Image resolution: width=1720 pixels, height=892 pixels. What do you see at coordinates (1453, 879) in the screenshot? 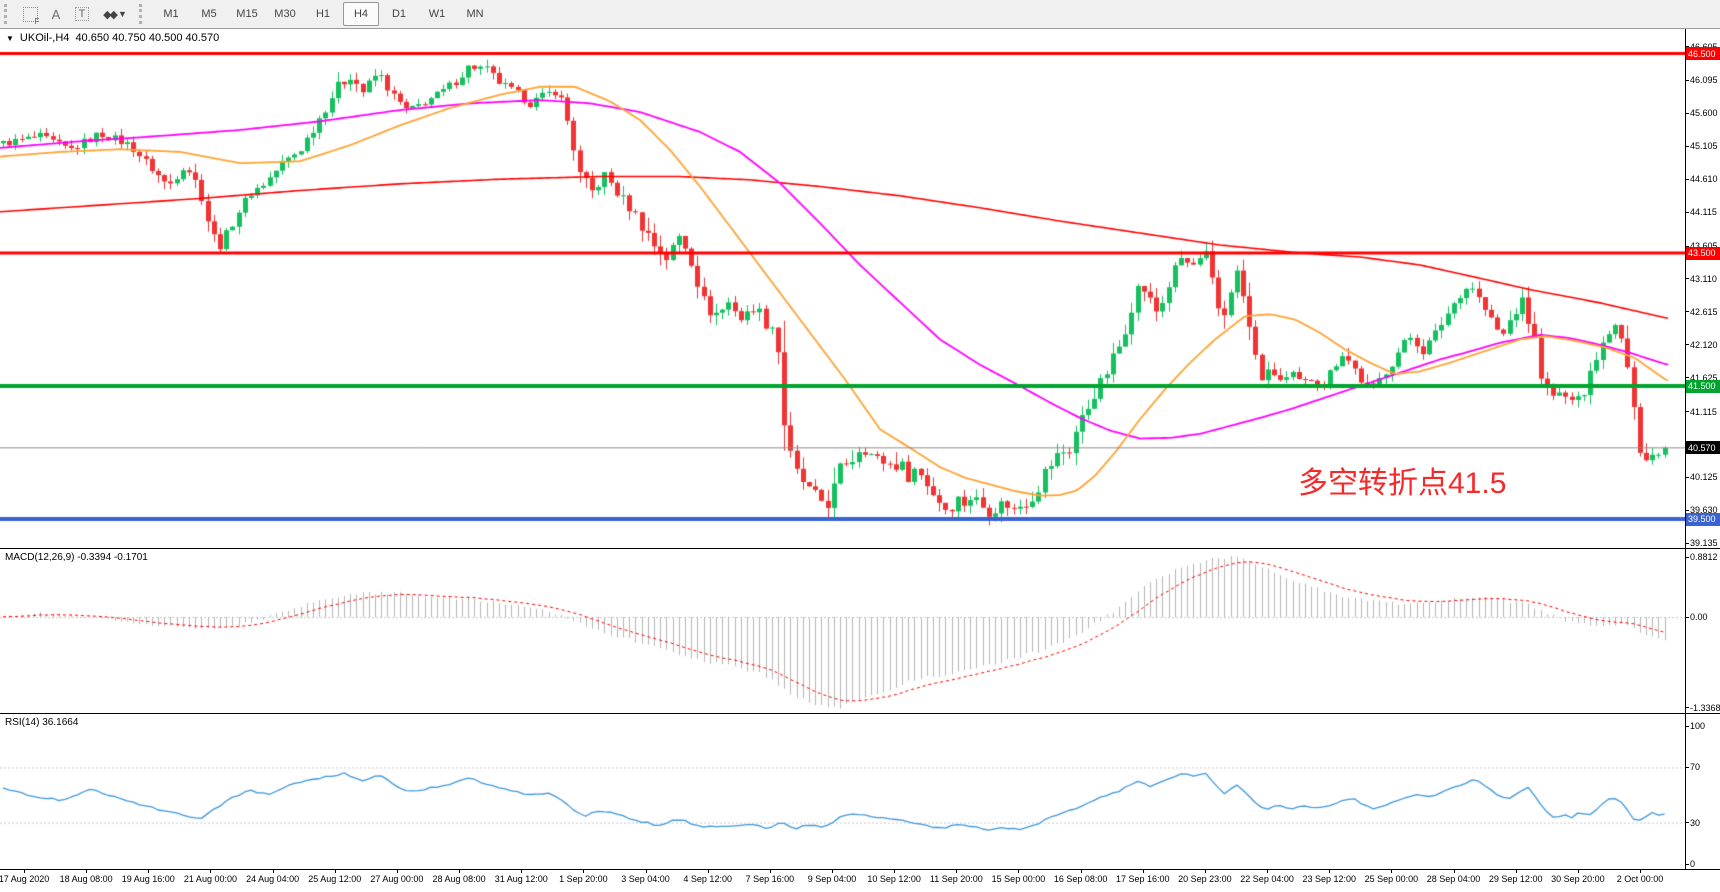
I see `time-axis-label: 28 Sep 04:00` at bounding box center [1453, 879].